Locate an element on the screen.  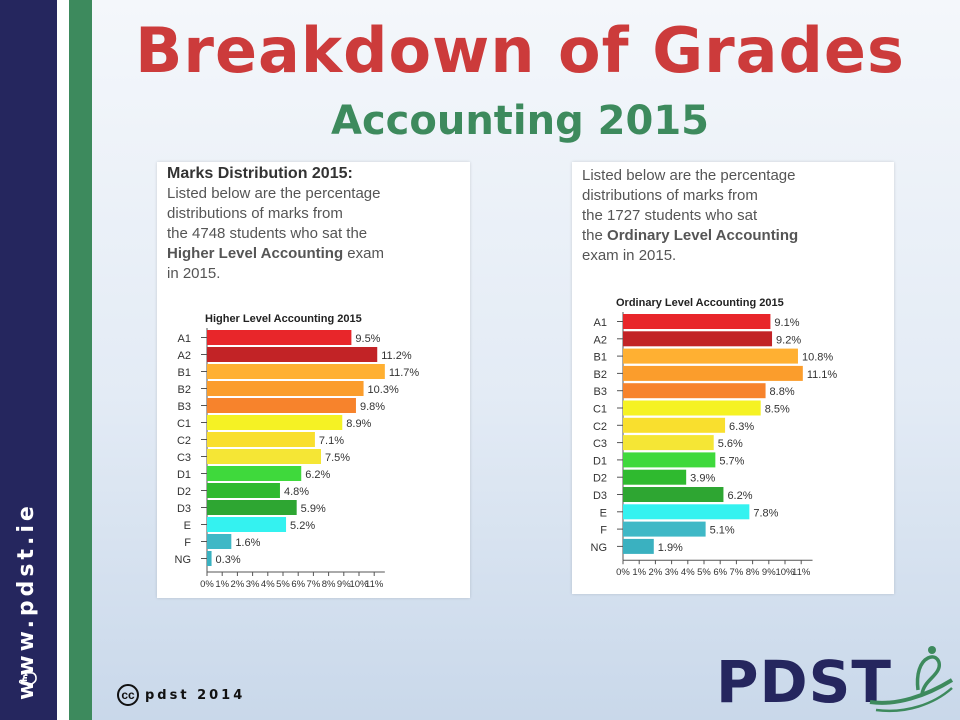
y-tick-label: B1 is located at coordinates (184, 373).